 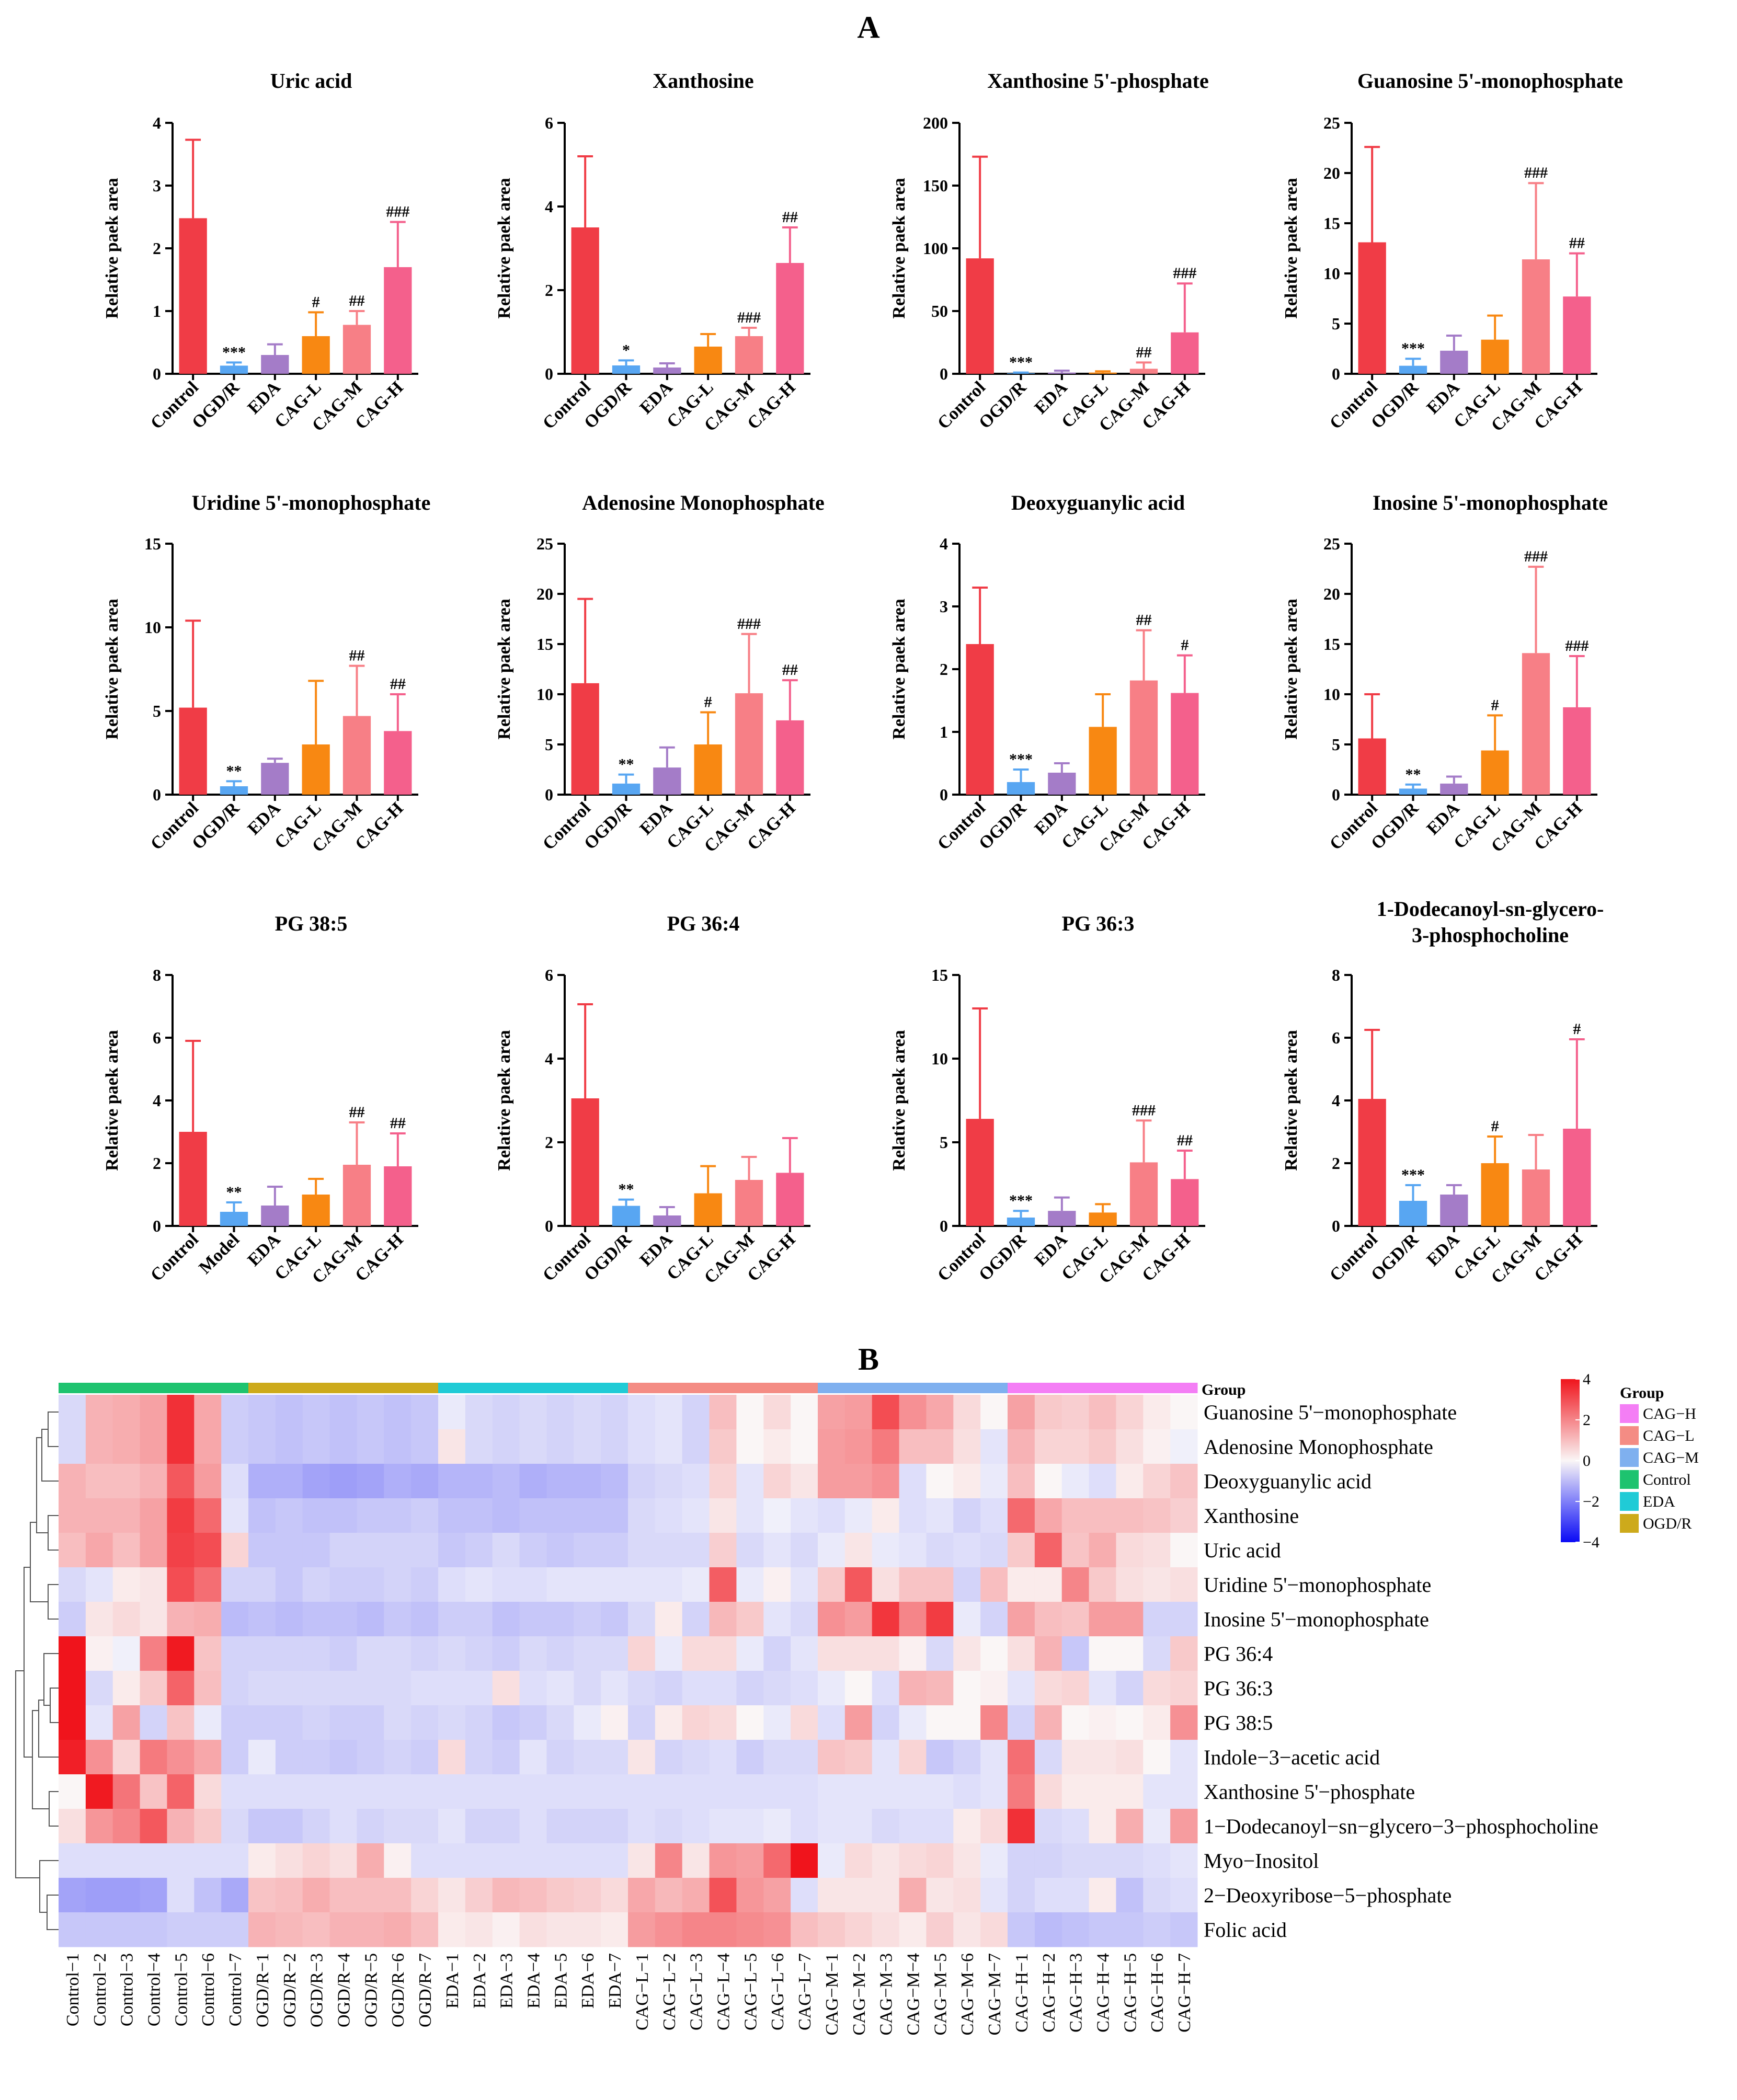 I want to click on row-dendrogram, so click(x=37, y=1671).